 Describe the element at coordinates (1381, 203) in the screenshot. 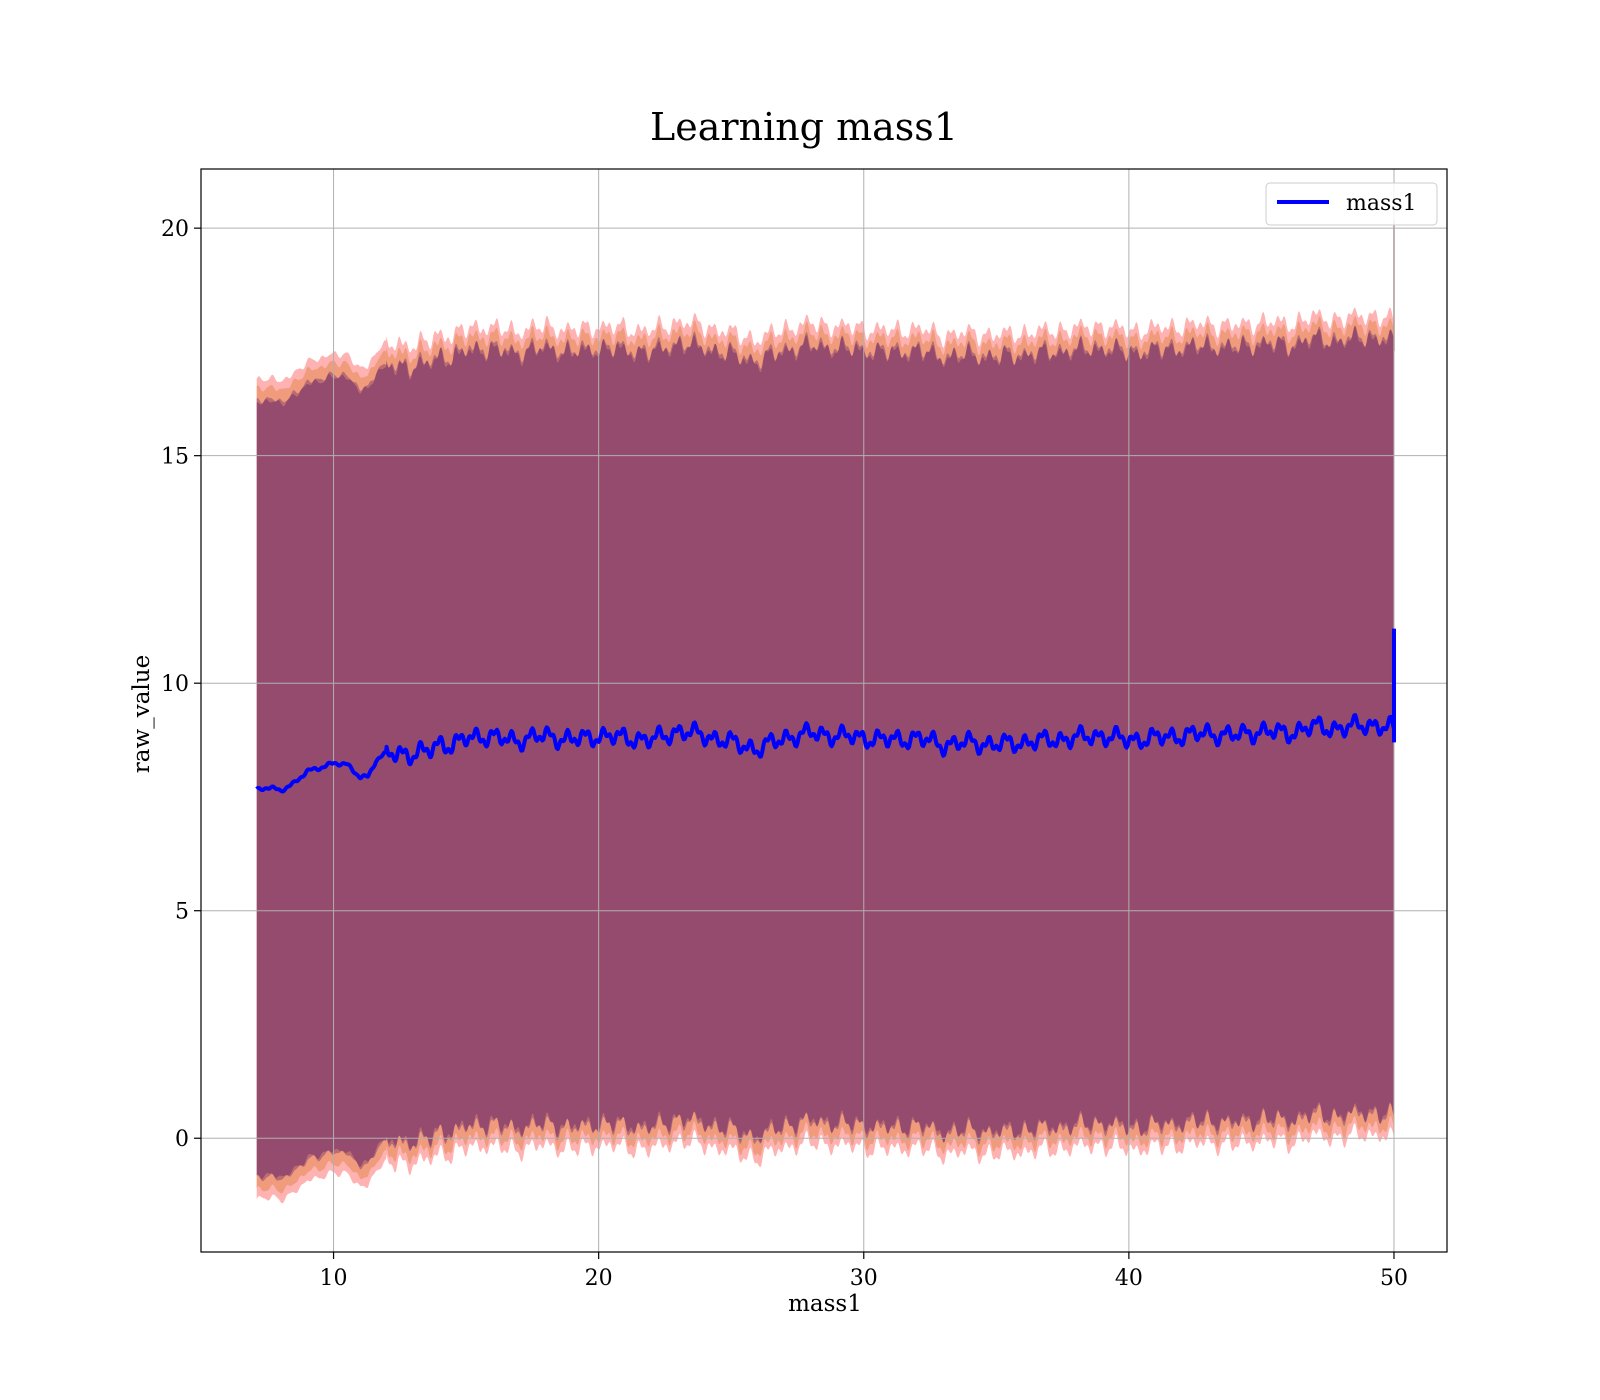

I see `legend-label-mass1: mass1` at that location.